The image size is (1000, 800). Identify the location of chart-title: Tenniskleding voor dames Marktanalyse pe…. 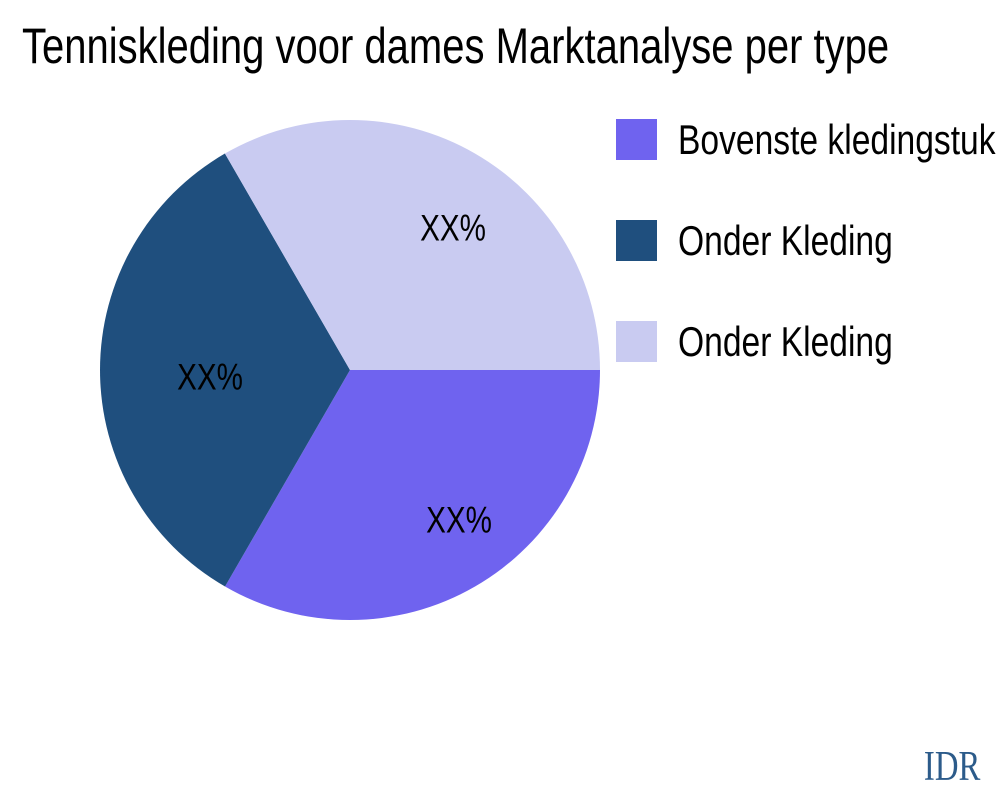
(456, 46).